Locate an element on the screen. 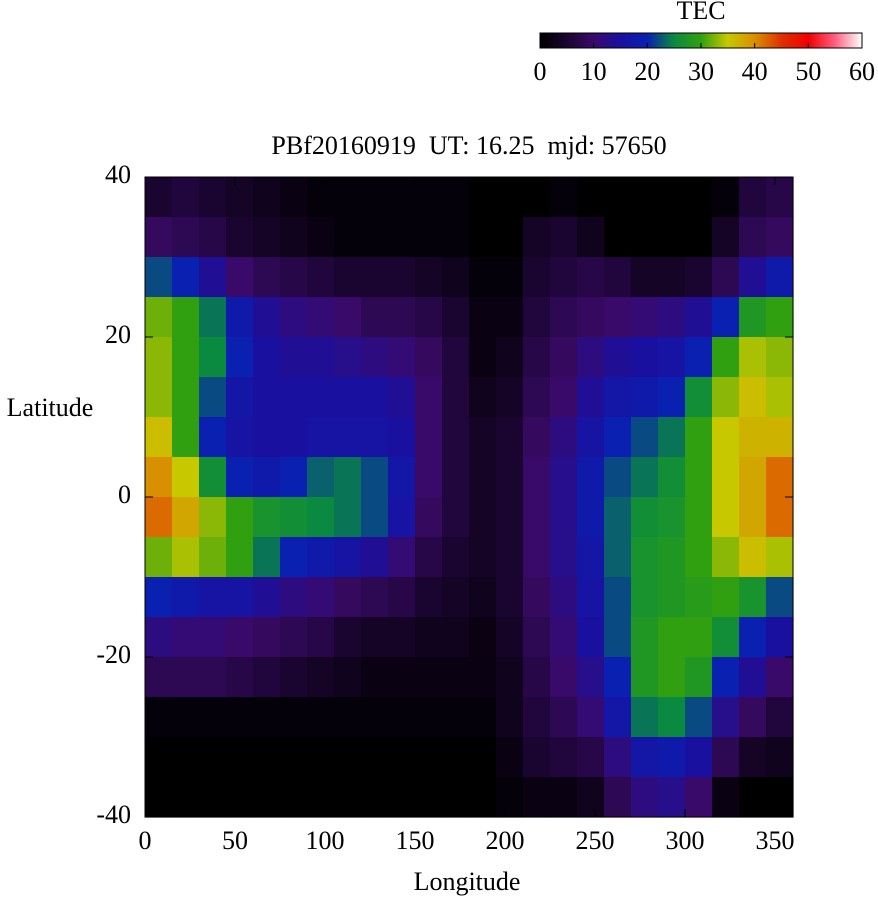 Image resolution: width=878 pixels, height=900 pixels. colorbar-tick-label: 40 is located at coordinates (755, 71).